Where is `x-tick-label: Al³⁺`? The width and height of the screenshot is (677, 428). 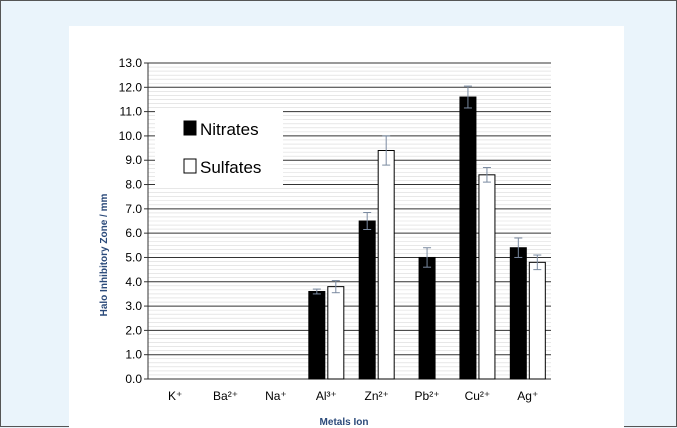 x-tick-label: Al³⁺ is located at coordinates (326, 396).